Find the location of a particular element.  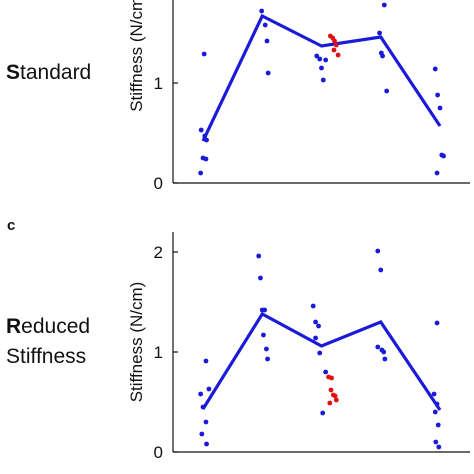

row-label-line2: Stiffness is located at coordinates (46, 356).